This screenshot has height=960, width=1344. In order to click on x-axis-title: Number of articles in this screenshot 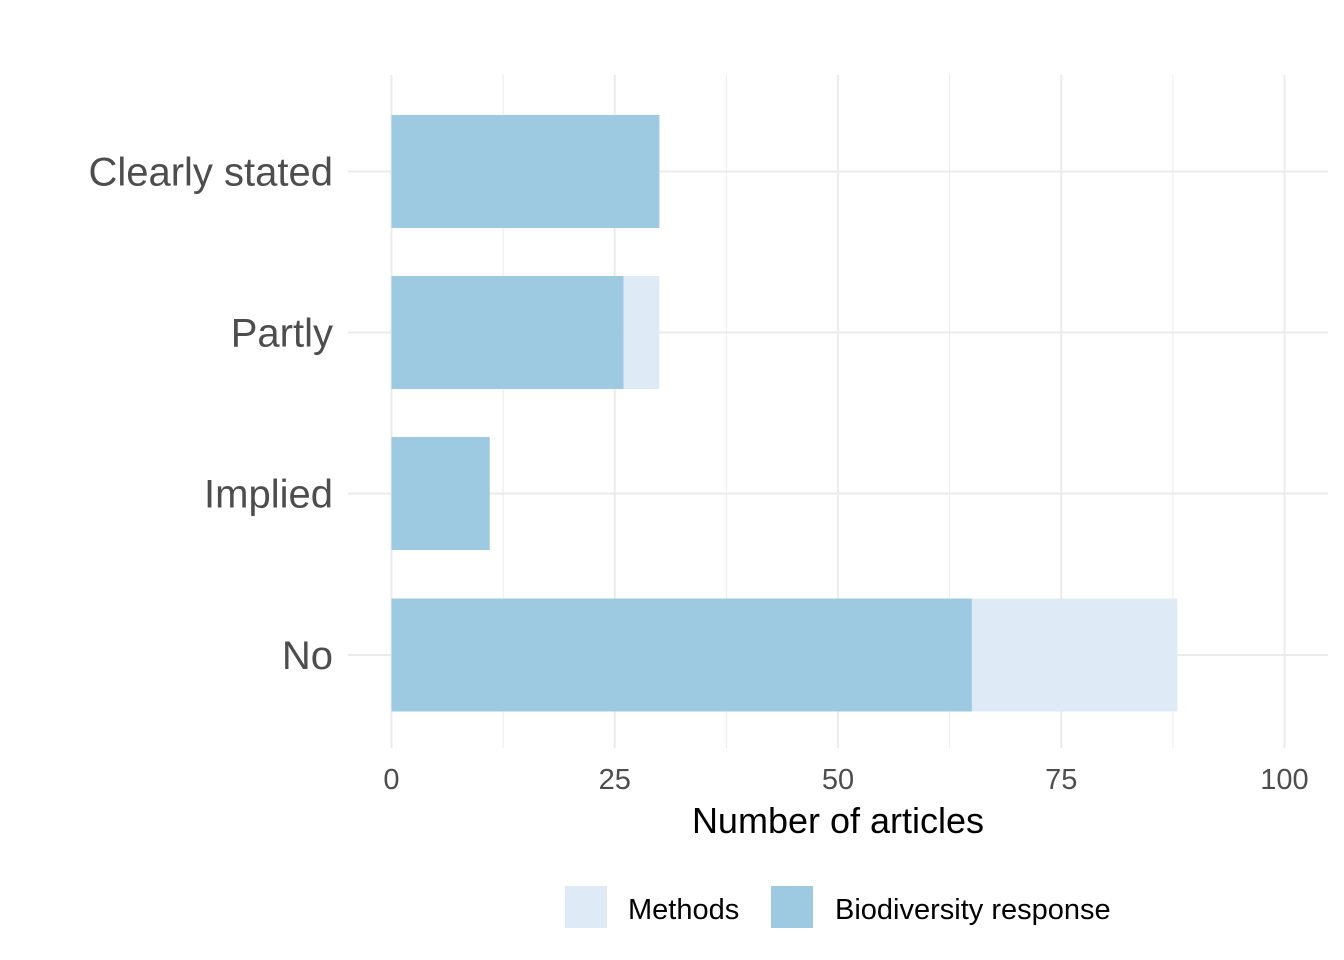, I will do `click(838, 820)`.